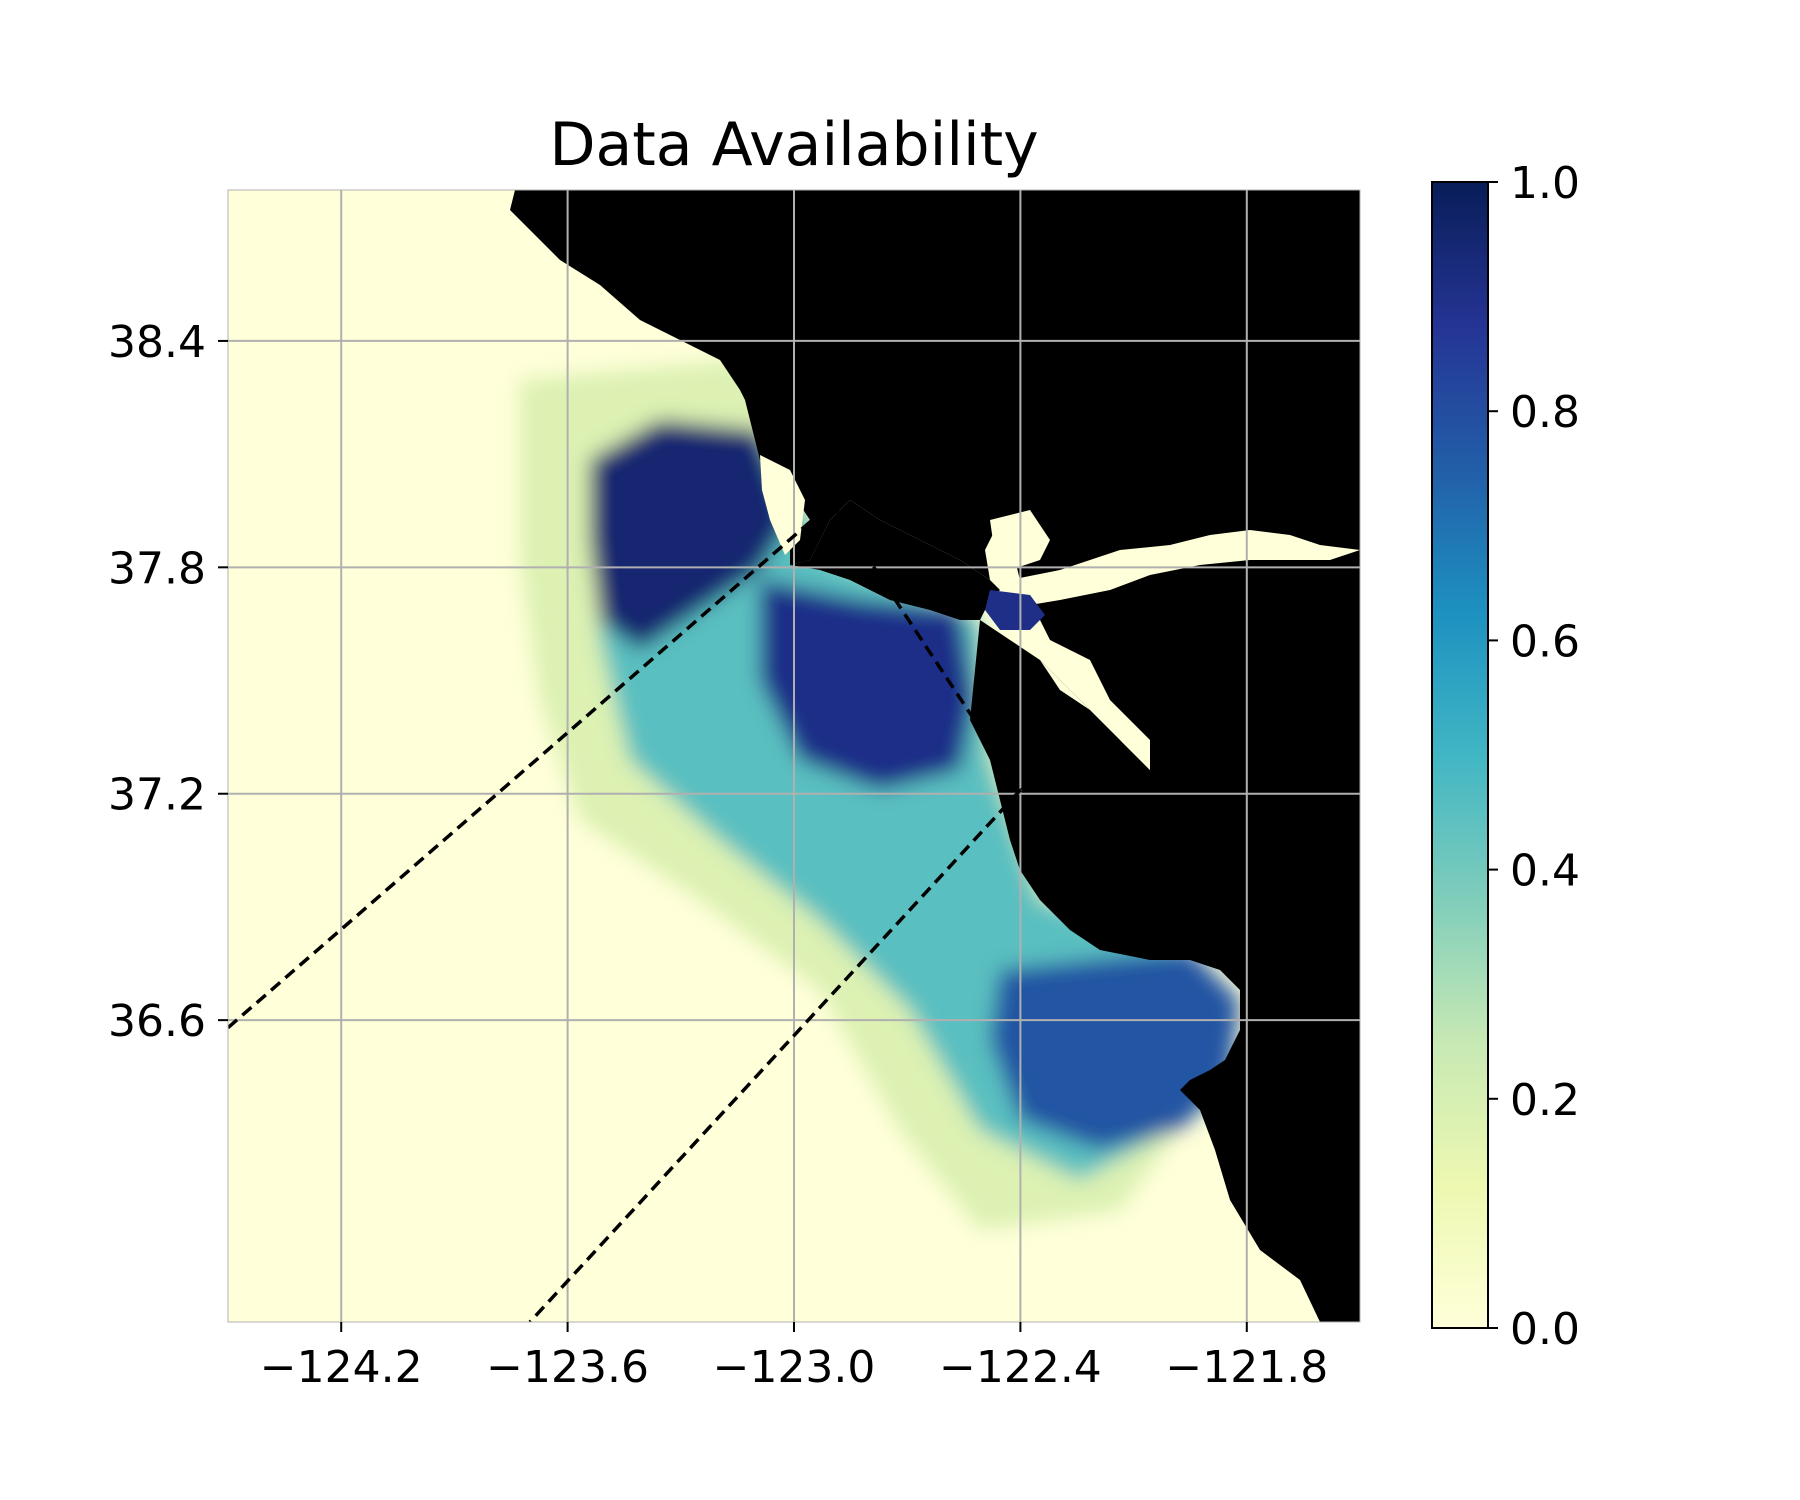  I want to click on y-tick-label: 38.4, so click(157, 342).